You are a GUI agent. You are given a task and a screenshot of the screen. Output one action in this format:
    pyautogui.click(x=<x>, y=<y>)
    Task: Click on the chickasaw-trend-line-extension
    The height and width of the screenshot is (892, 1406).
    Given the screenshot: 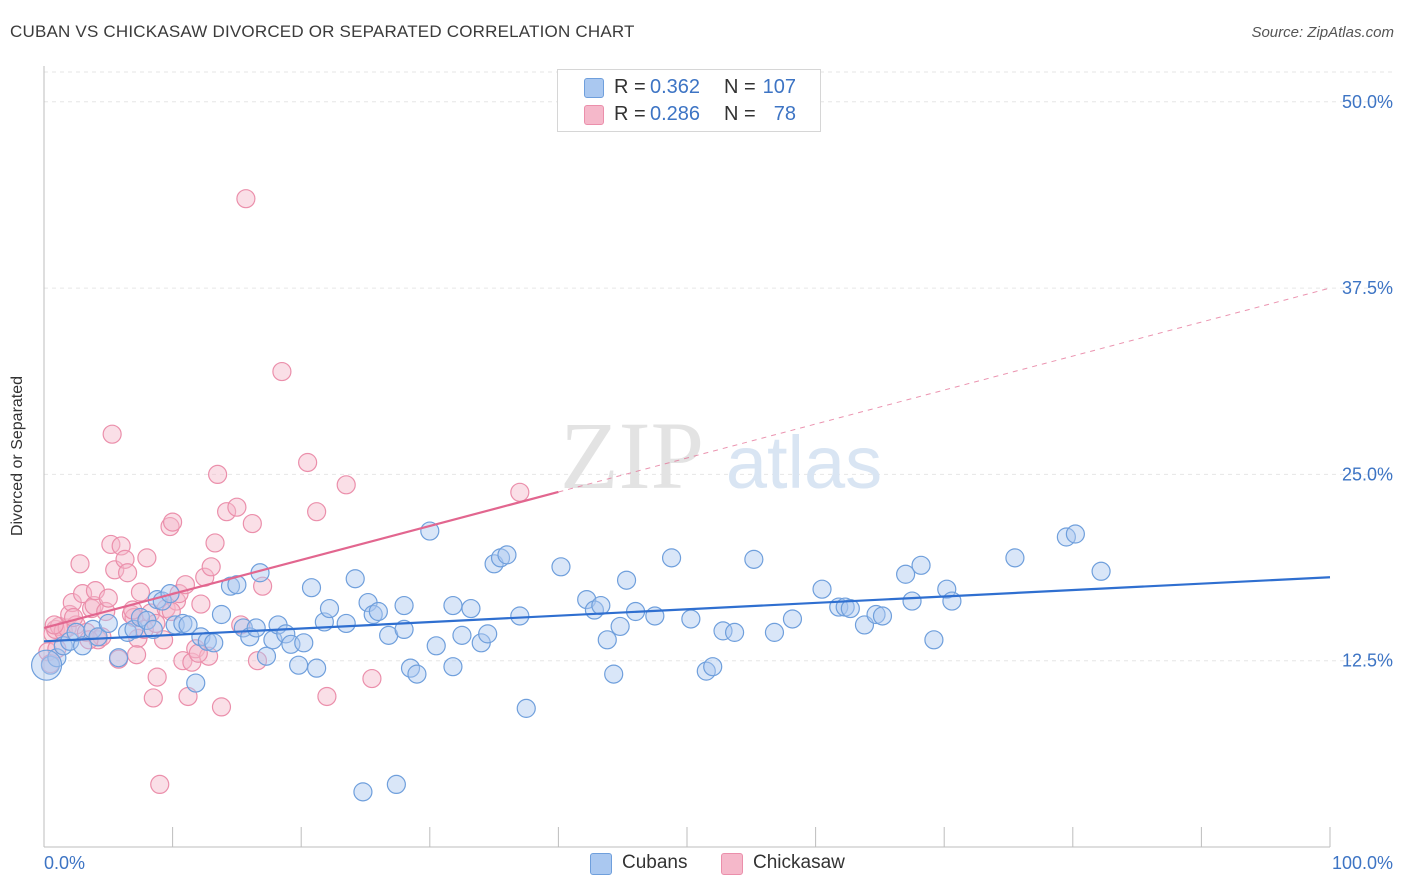 What is the action you would take?
    pyautogui.click(x=944, y=390)
    